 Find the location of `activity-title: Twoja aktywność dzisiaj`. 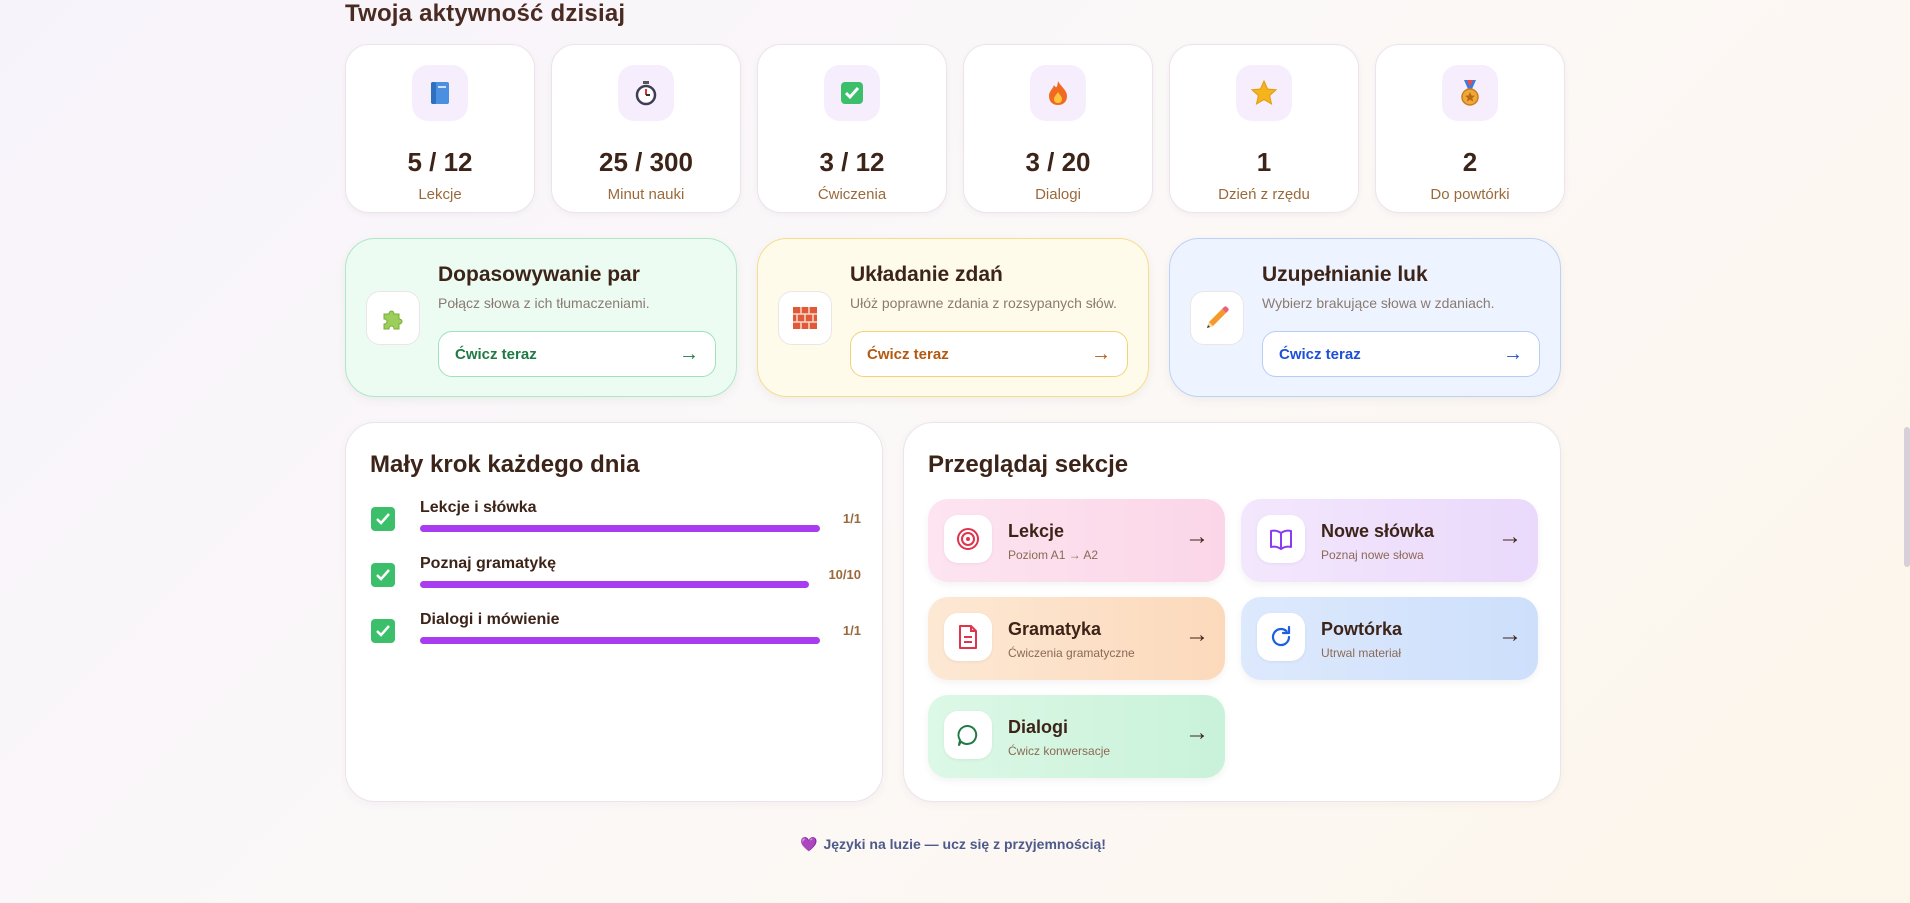

activity-title: Twoja aktywność dzisiaj is located at coordinates (485, 13).